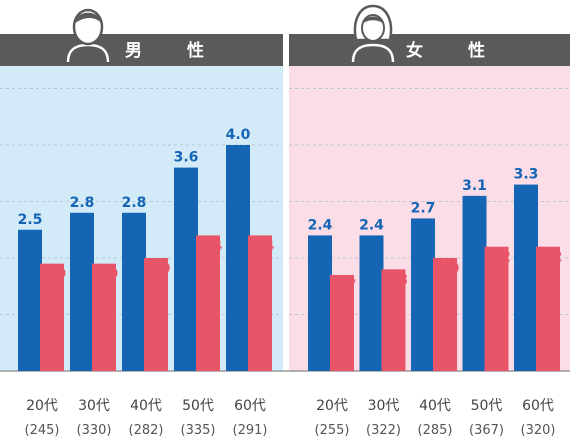 This screenshot has width=570, height=446. Describe the element at coordinates (250, 430) in the screenshot. I see `count-label: (291)` at that location.